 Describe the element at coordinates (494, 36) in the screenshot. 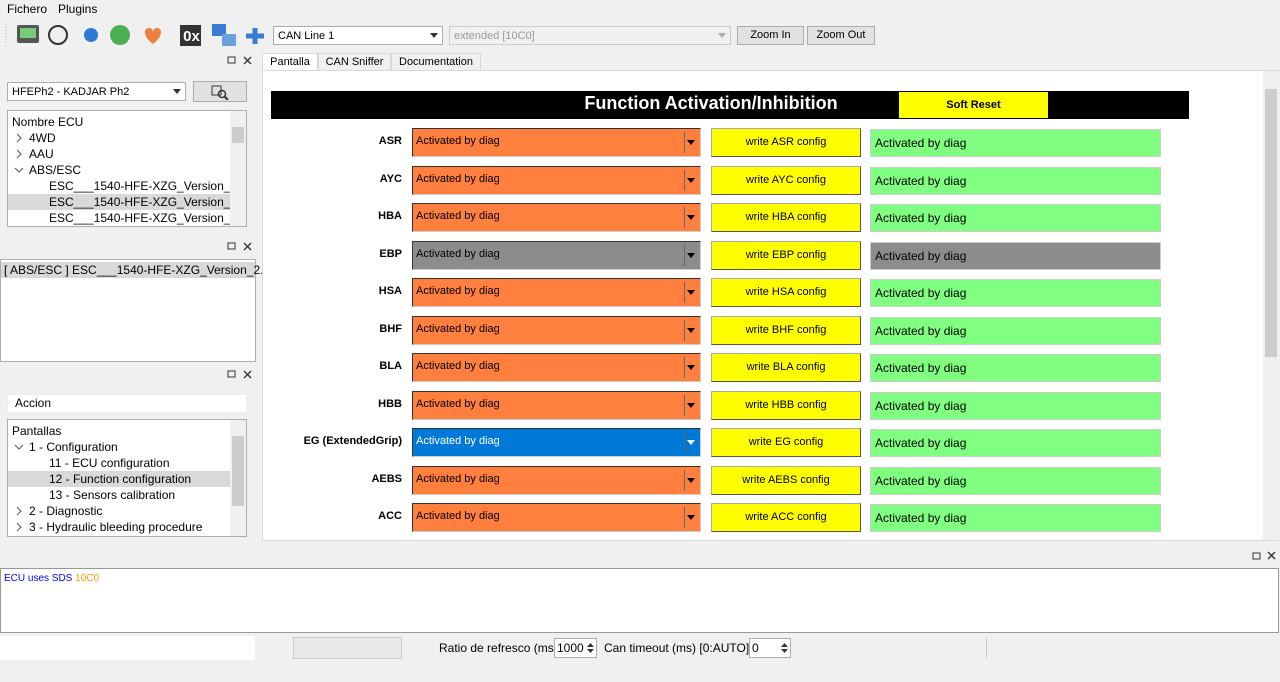

I see `combo-text: extended [10C0]` at that location.